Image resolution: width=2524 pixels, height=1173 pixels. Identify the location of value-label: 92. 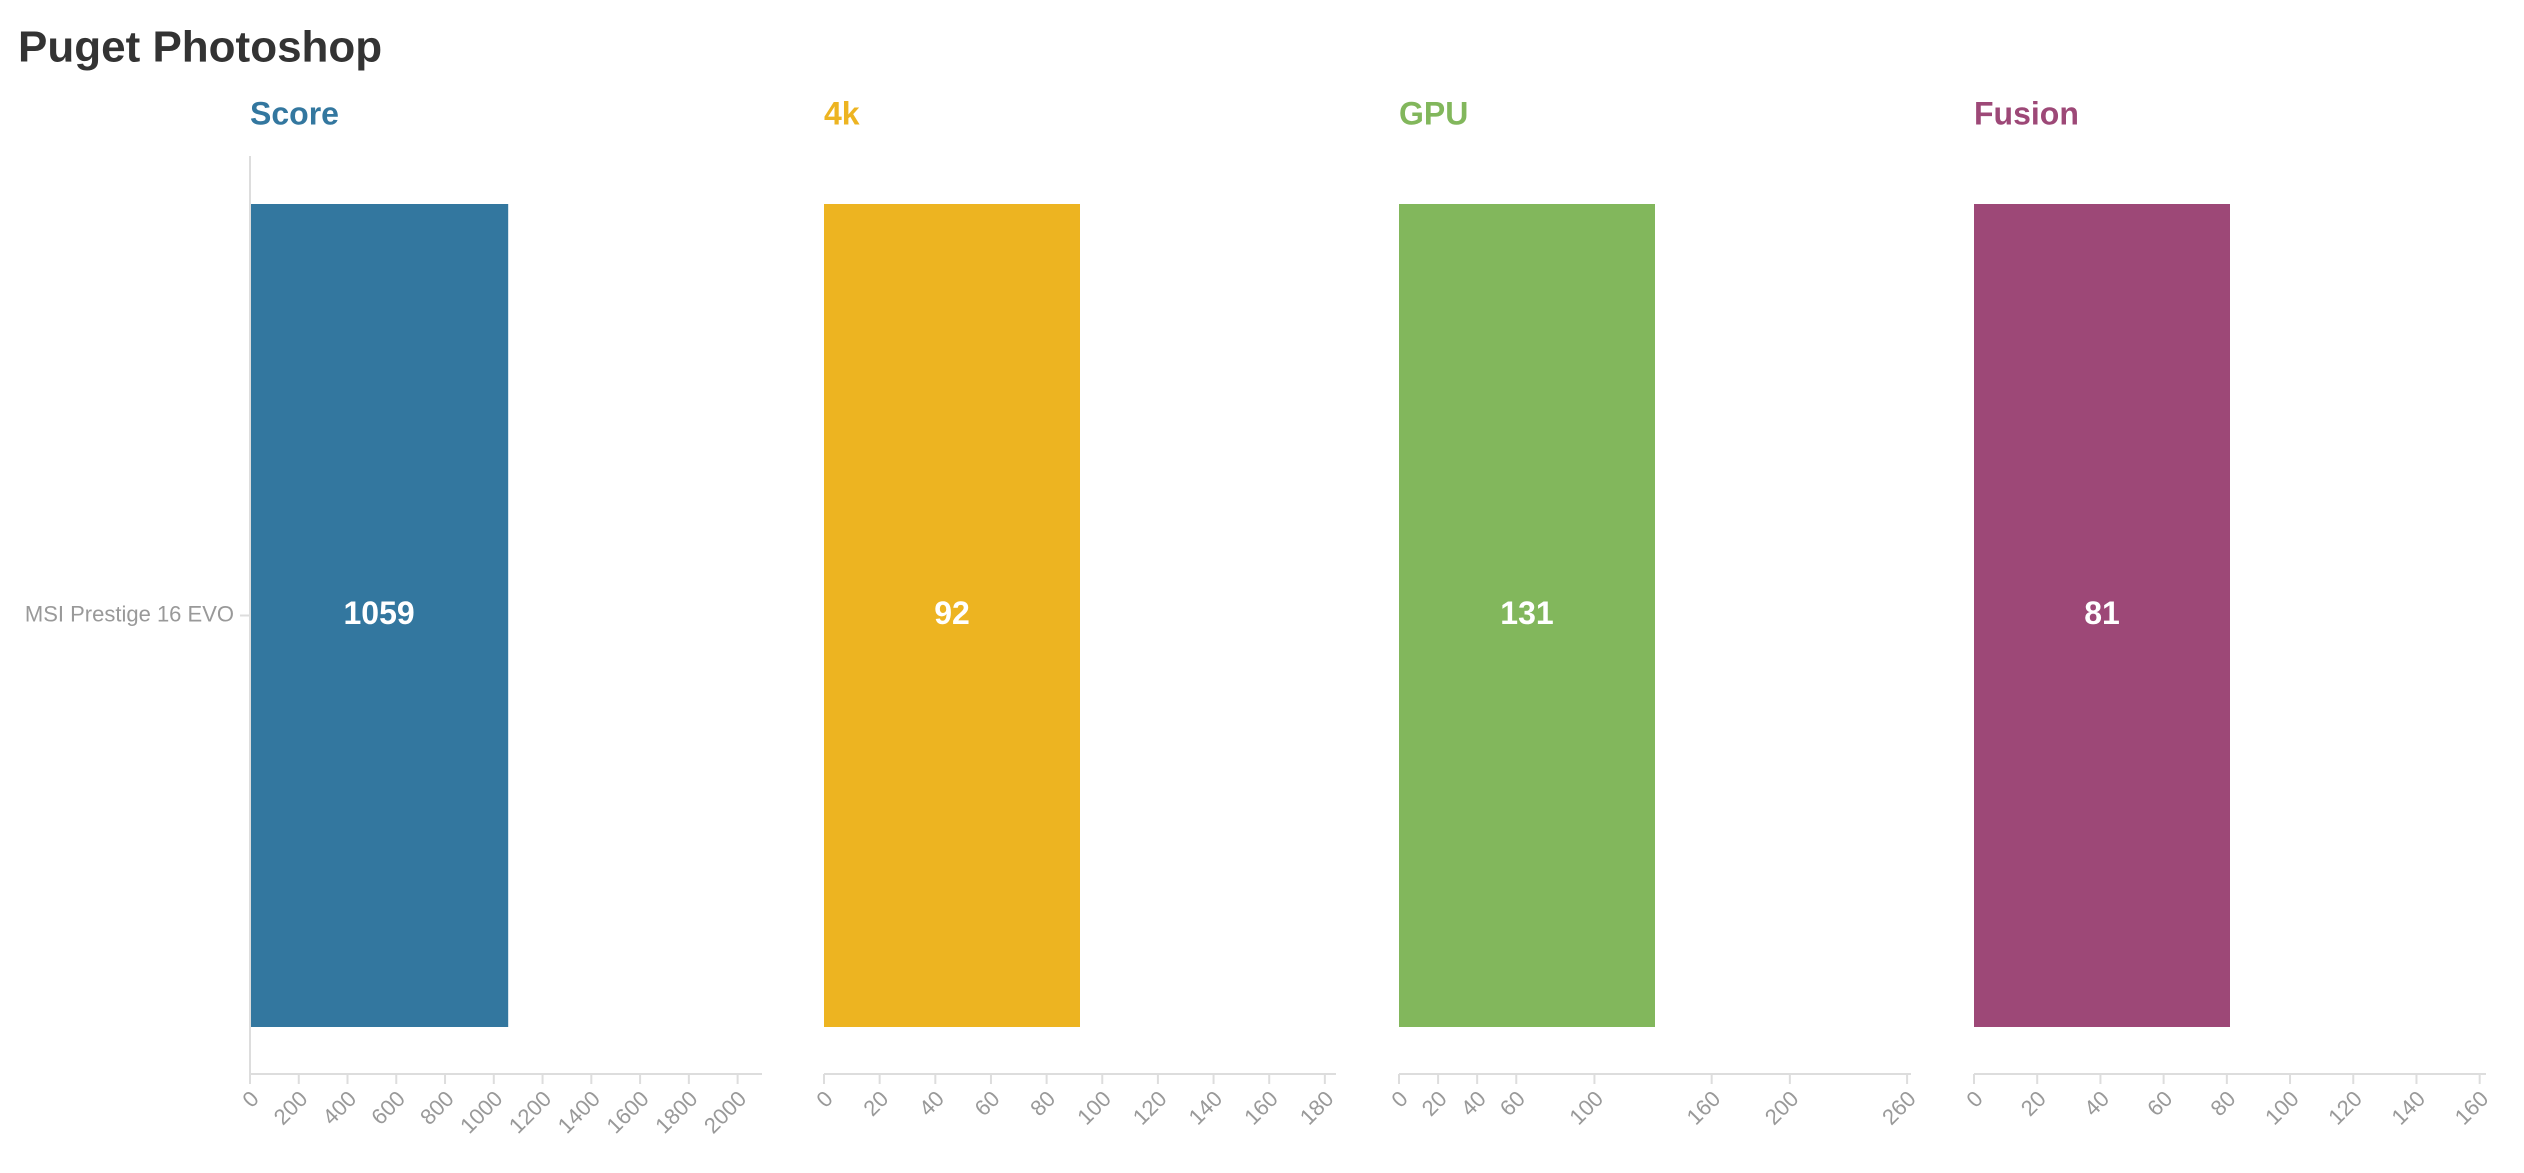
(952, 613).